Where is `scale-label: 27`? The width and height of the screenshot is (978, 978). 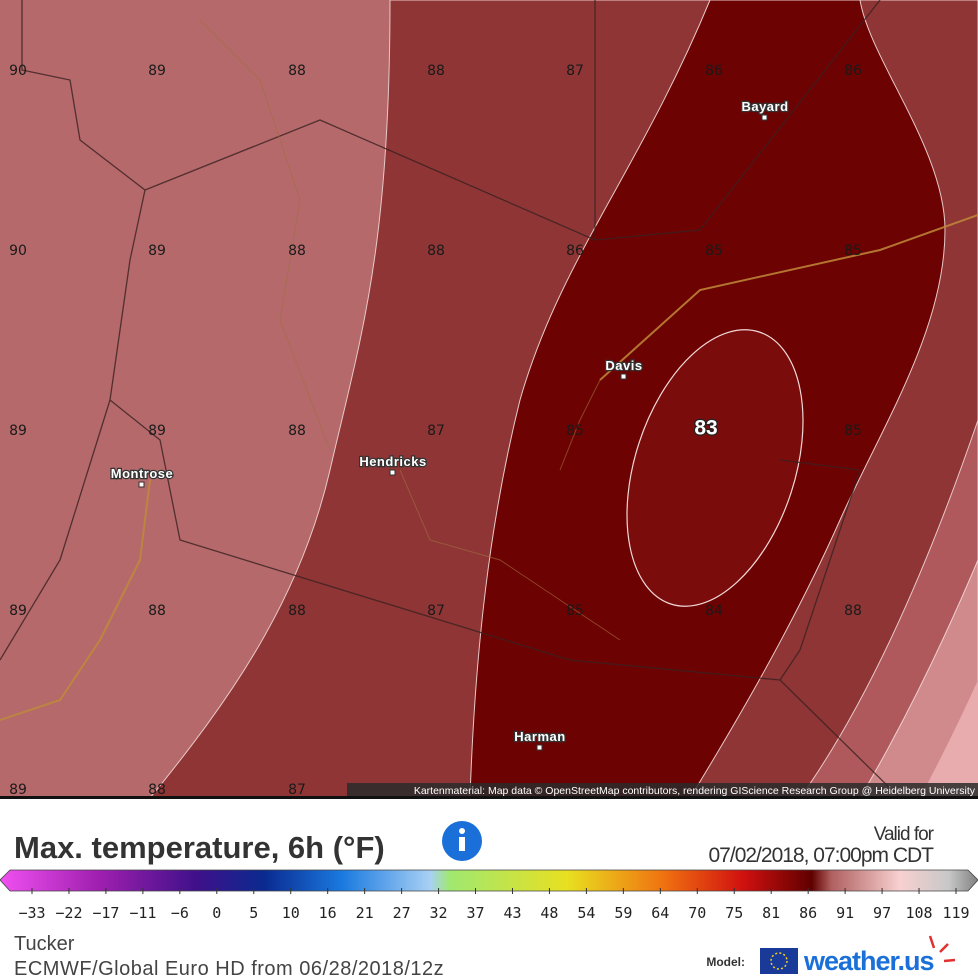 scale-label: 27 is located at coordinates (402, 913).